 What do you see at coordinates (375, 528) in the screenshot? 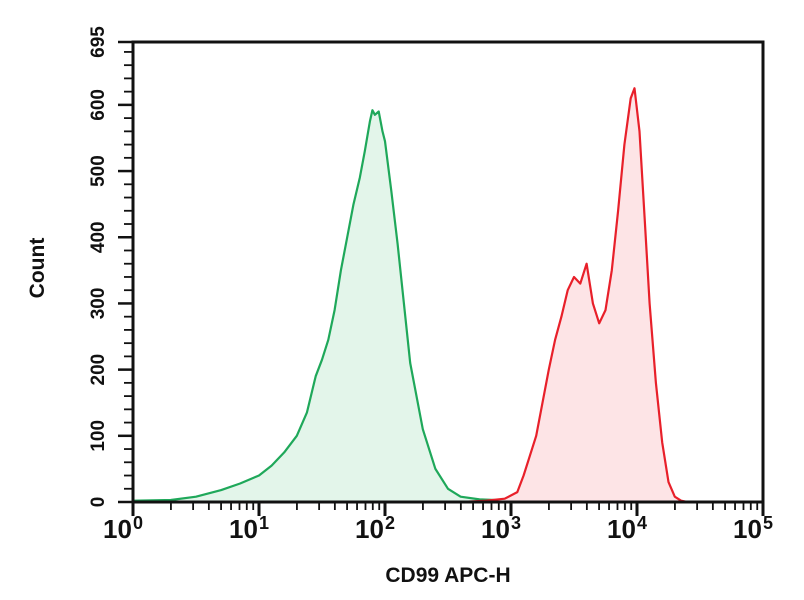
I see `x-tick-label: 10²` at bounding box center [375, 528].